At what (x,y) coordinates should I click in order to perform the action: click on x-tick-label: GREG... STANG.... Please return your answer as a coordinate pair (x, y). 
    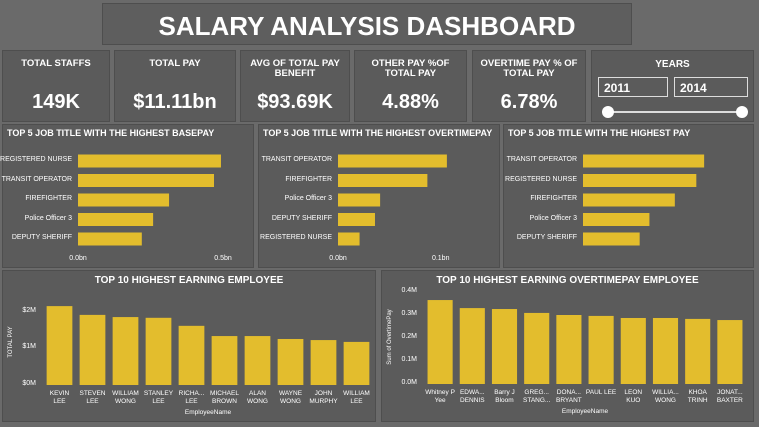
    Looking at the image, I should click on (537, 396).